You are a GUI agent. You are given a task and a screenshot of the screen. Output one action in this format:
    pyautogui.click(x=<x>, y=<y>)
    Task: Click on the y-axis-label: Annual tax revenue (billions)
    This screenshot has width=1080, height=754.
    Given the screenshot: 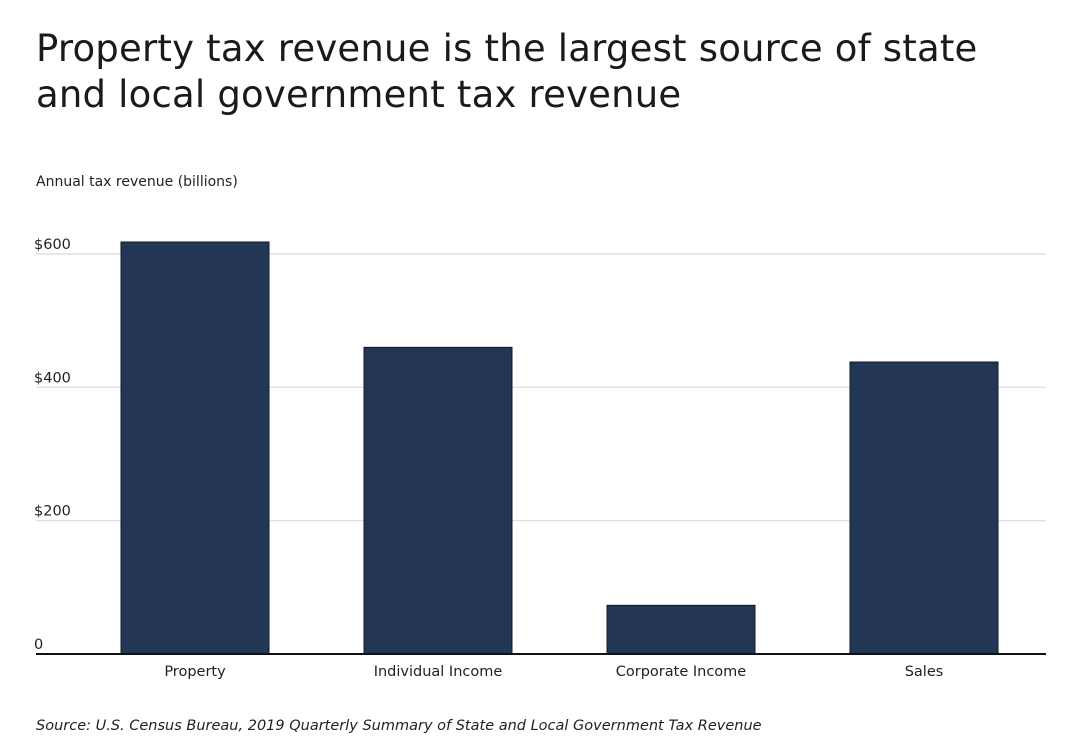 What is the action you would take?
    pyautogui.click(x=137, y=182)
    